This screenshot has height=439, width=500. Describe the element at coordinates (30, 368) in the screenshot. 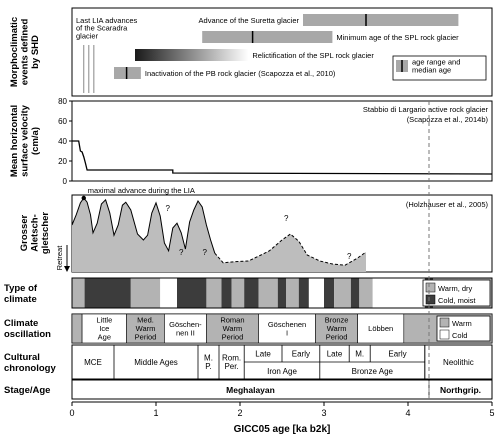

I see `cultural-panel-label: chronology` at that location.